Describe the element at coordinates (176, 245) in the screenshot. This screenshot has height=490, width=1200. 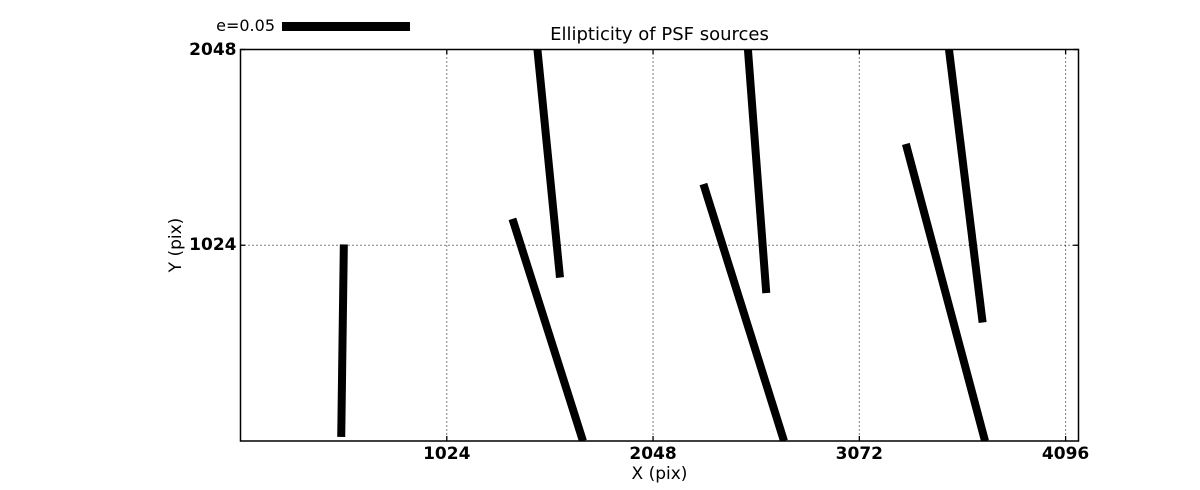
I see `y-axis-label-text: Y (pix)` at that location.